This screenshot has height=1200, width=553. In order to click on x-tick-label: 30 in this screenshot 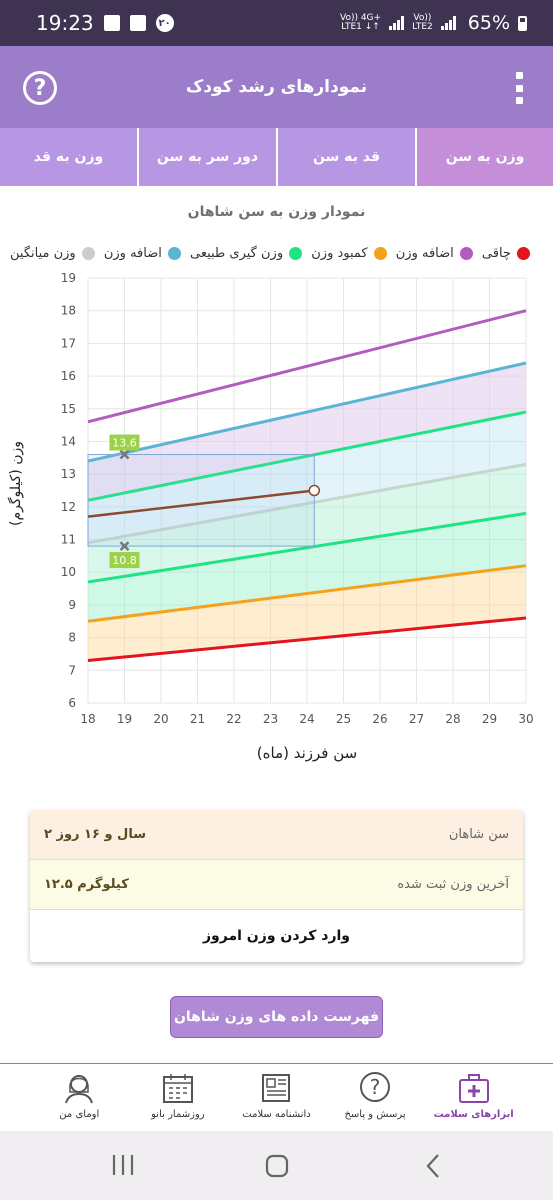, I will do `click(525, 719)`.